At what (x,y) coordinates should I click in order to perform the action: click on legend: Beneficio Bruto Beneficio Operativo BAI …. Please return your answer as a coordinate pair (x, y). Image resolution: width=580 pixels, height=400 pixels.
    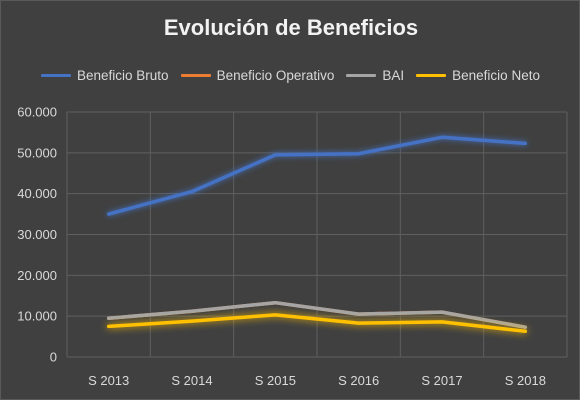
    Looking at the image, I should click on (290, 75).